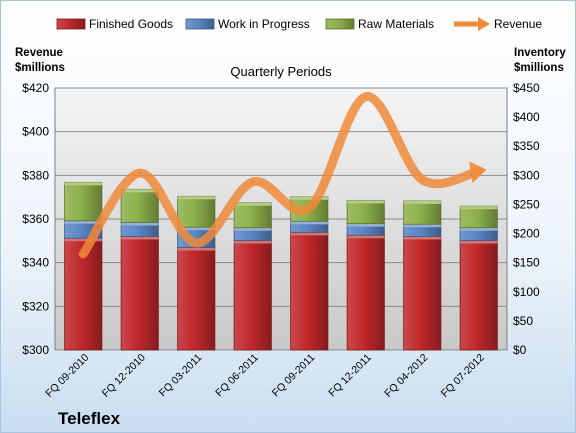 The width and height of the screenshot is (576, 433). I want to click on right-axis-tick-label: $150, so click(526, 263).